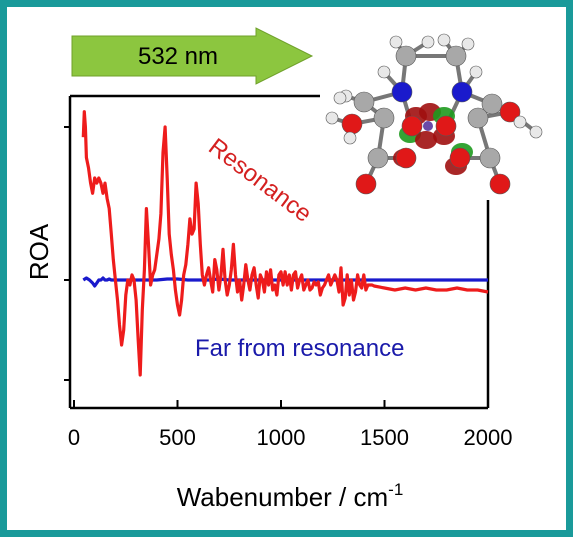 Image resolution: width=573 pixels, height=537 pixels. Describe the element at coordinates (178, 56) in the screenshot. I see `arrow-label: 532 nm` at that location.